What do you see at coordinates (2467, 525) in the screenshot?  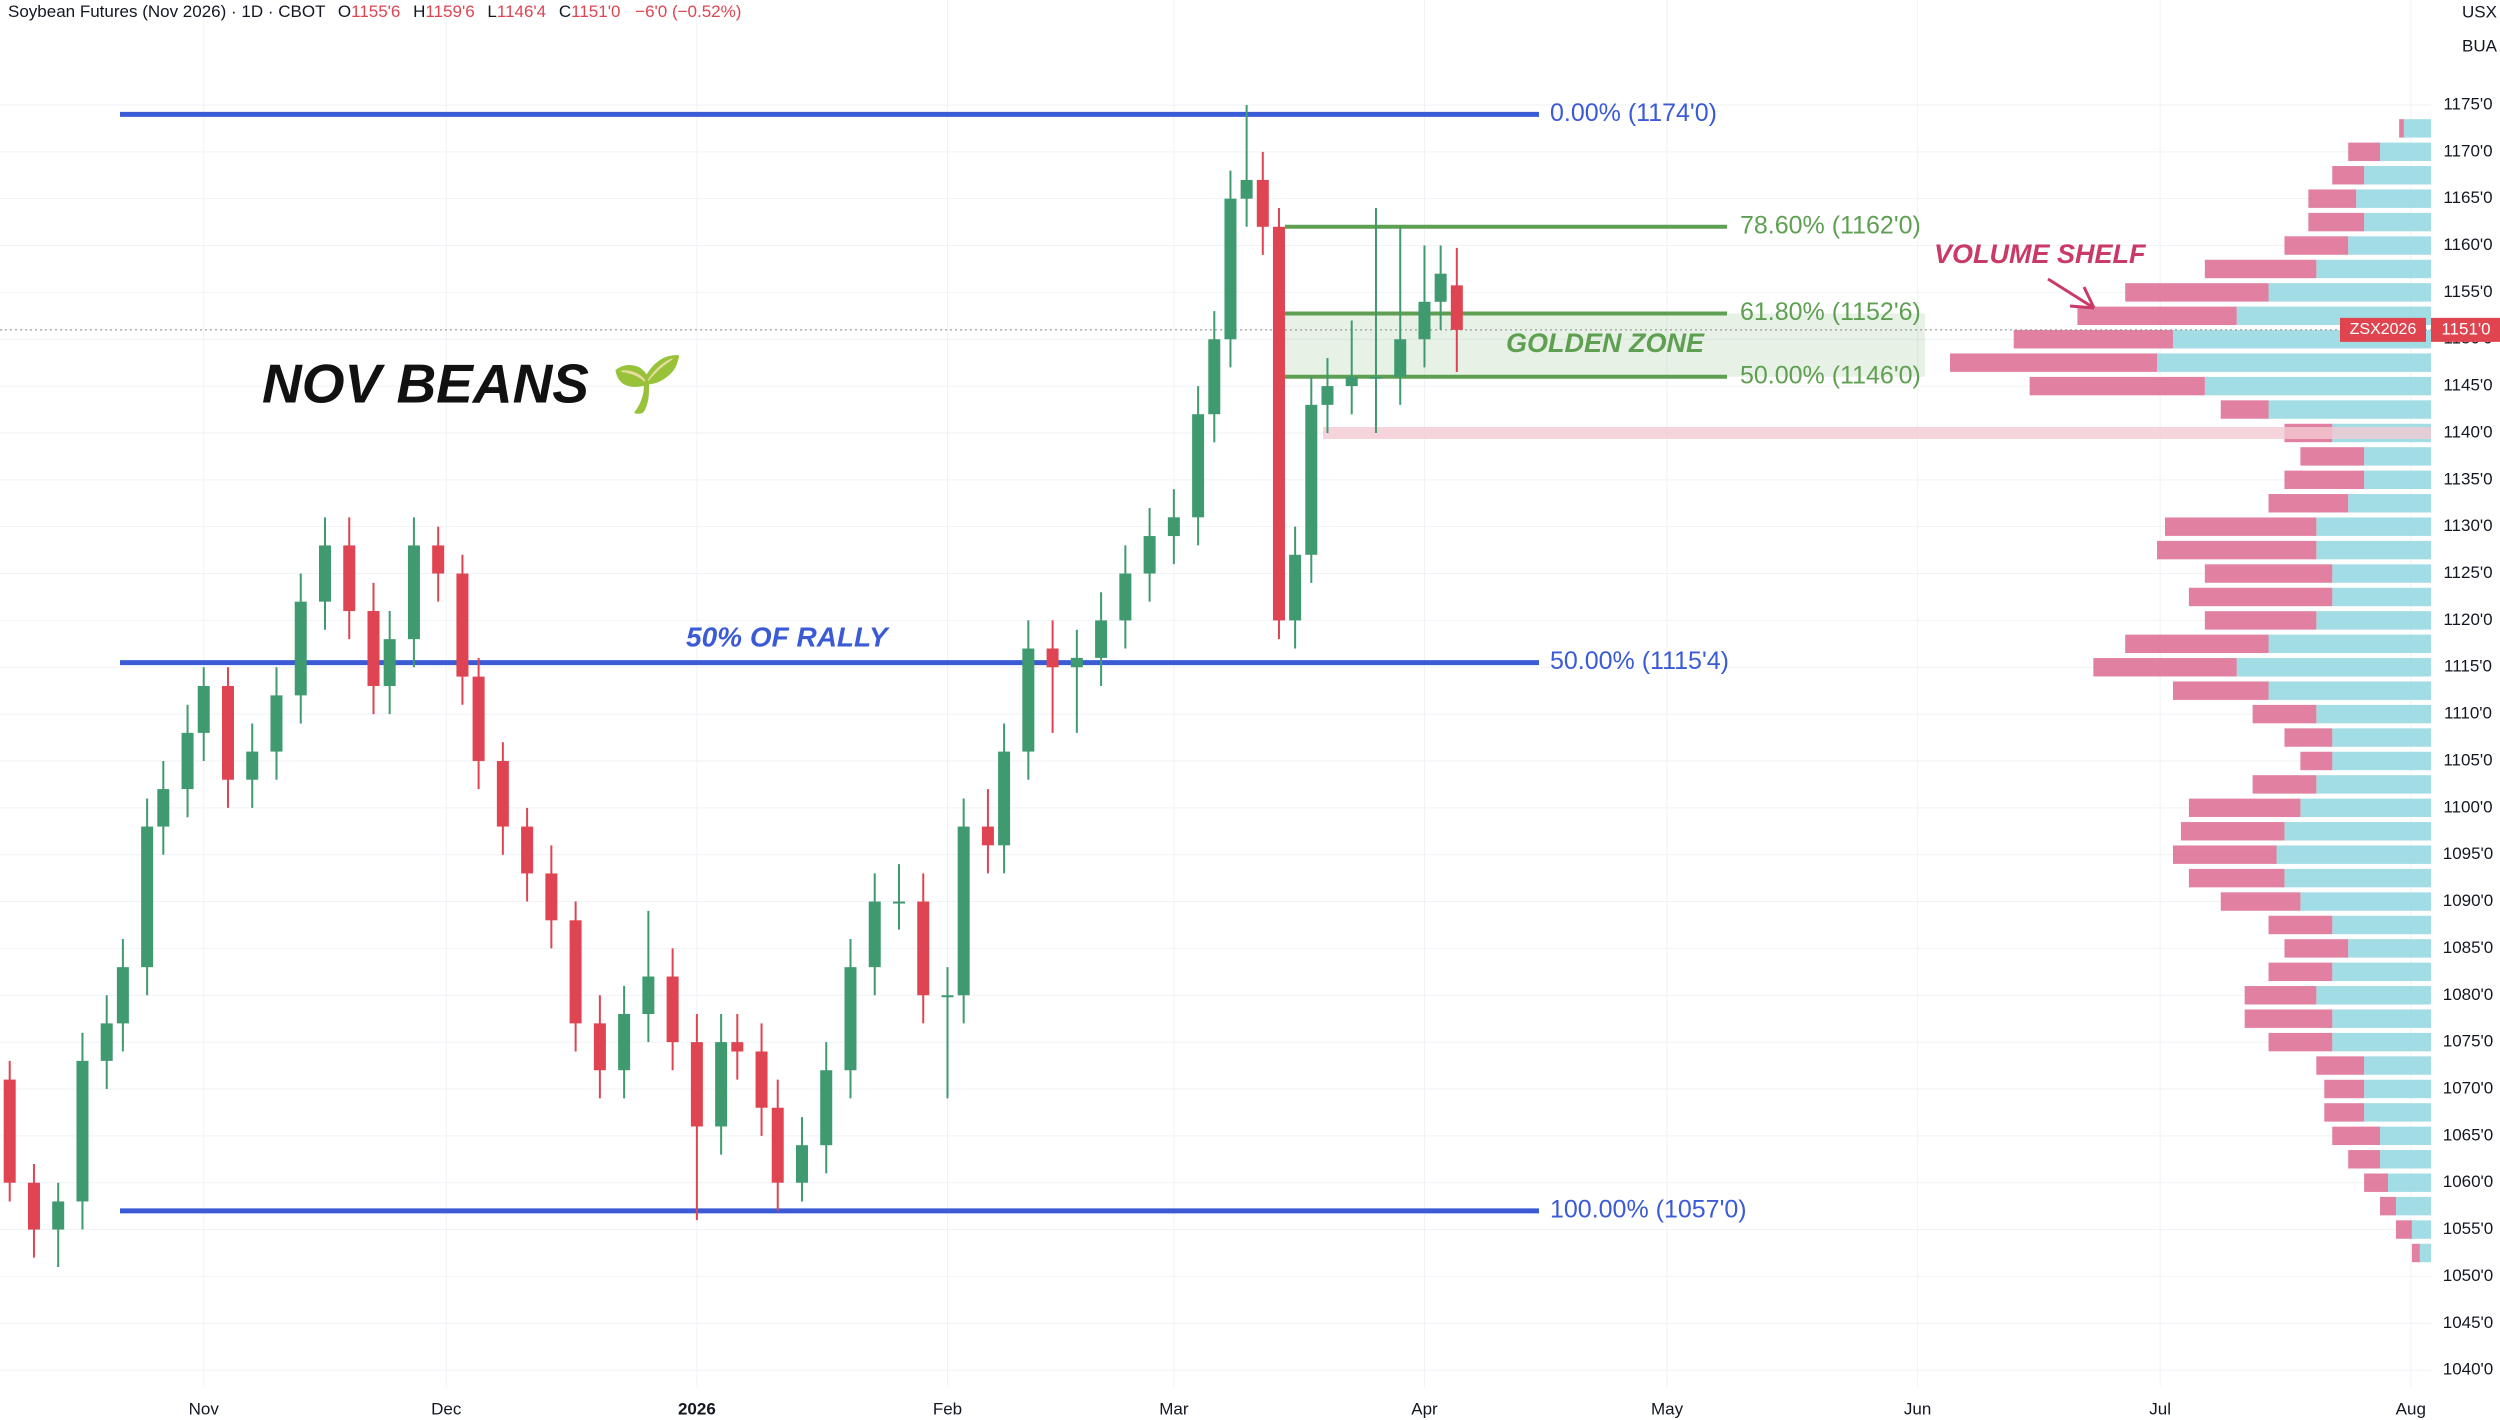 I see `y-tick-label: 1130'0` at bounding box center [2467, 525].